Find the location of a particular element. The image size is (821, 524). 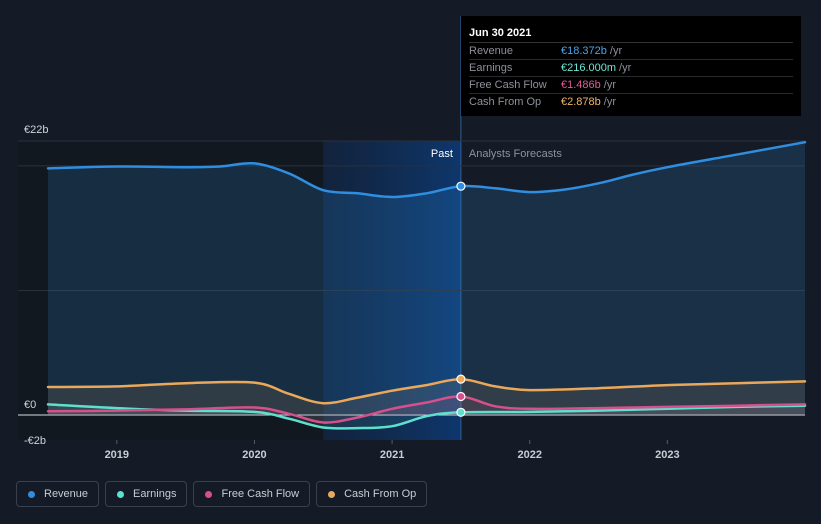

legend-item-earnings: Earnings is located at coordinates (146, 494).